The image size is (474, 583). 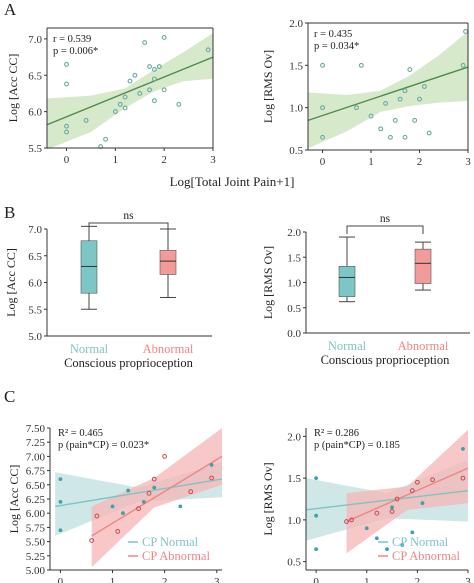 I want to click on y-axis-label: Log [RMS Ov], so click(x=268, y=282).